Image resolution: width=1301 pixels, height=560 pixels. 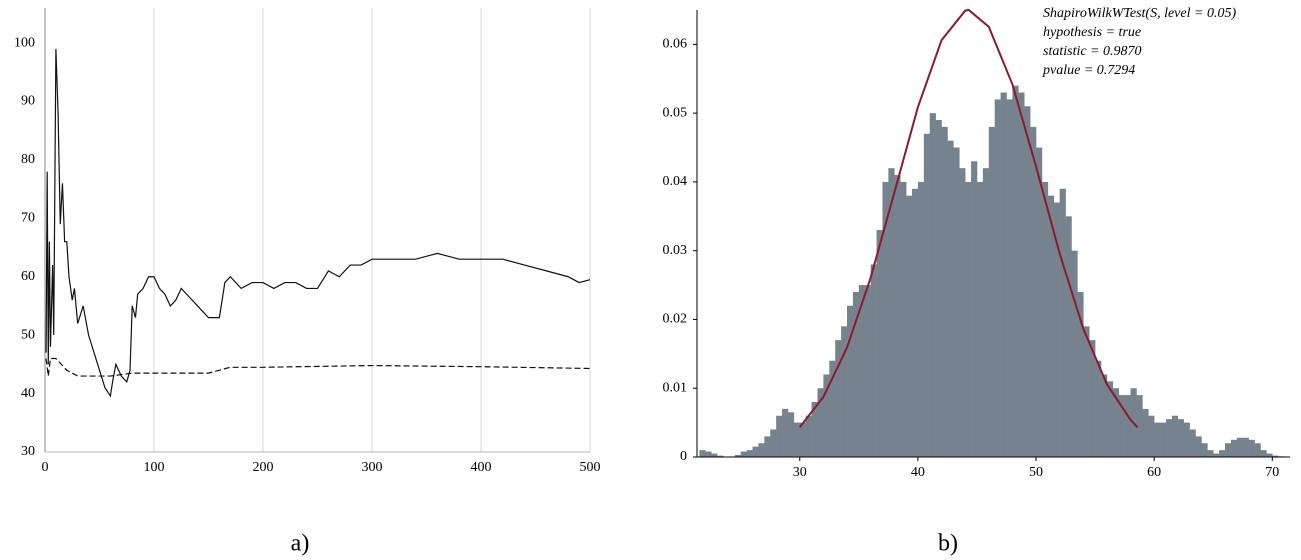 I want to click on annotation: ShapiroWilkWTest(S, level = 0.05), so click(x=1139, y=13).